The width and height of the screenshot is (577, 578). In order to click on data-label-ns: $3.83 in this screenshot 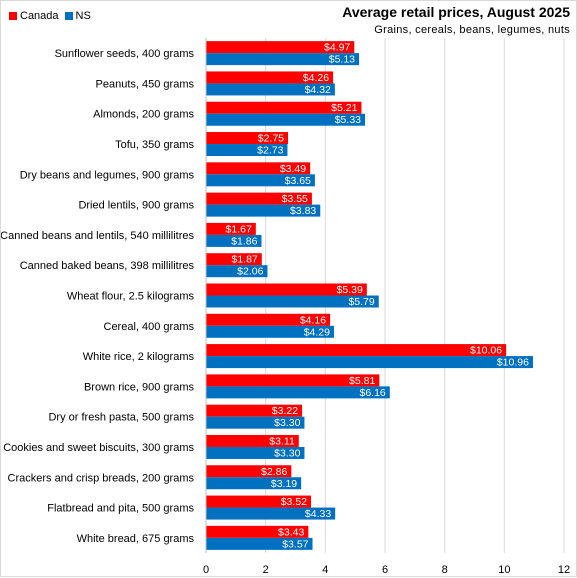, I will do `click(303, 211)`.